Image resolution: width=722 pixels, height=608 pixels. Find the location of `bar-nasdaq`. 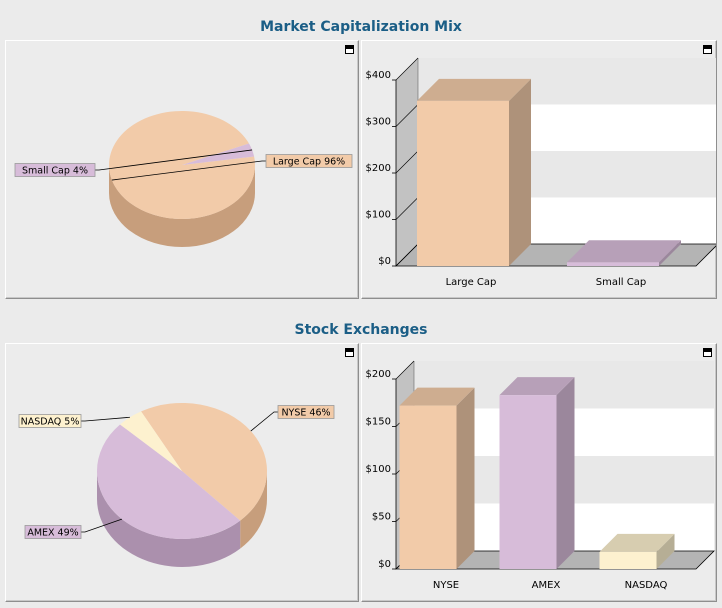

bar-nasdaq is located at coordinates (637, 551).